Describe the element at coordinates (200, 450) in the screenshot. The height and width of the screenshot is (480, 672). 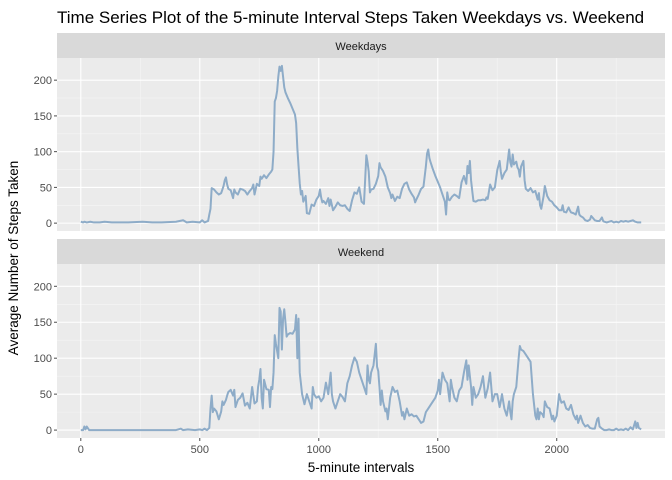
I see `x-tick-label: 500` at that location.